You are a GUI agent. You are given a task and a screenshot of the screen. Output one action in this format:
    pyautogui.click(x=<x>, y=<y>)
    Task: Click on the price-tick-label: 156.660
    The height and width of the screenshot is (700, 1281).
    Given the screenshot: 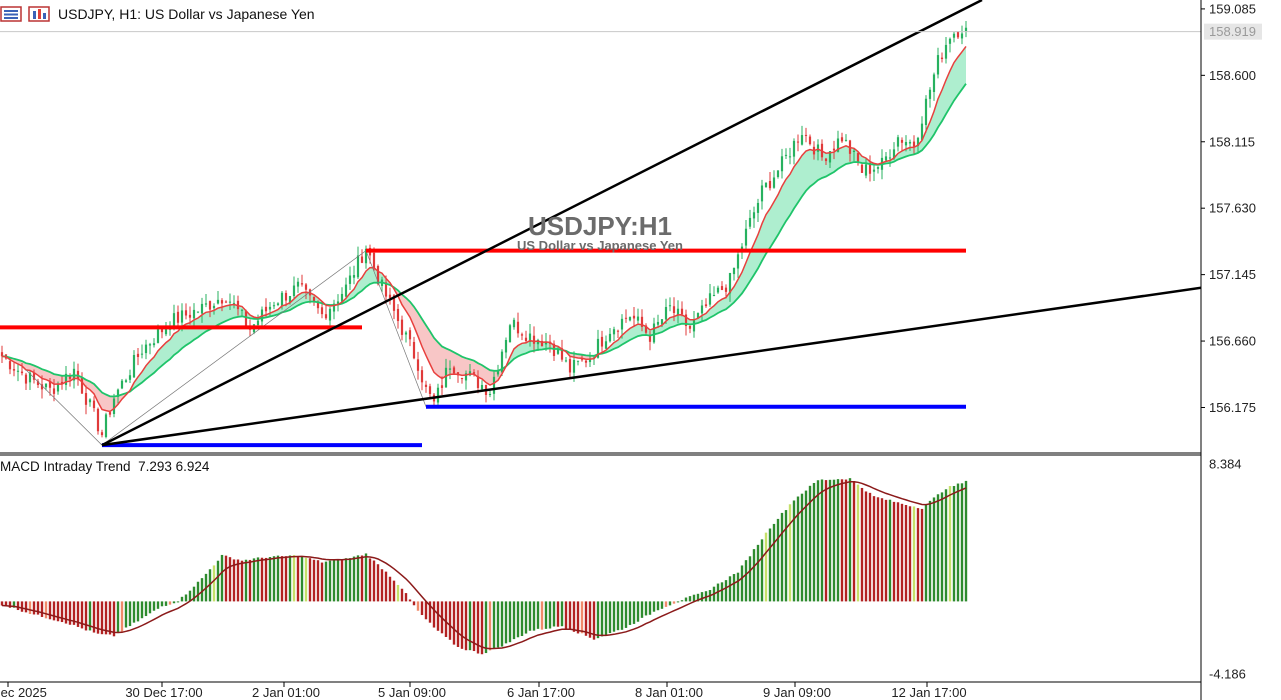 What is the action you would take?
    pyautogui.click(x=1232, y=341)
    